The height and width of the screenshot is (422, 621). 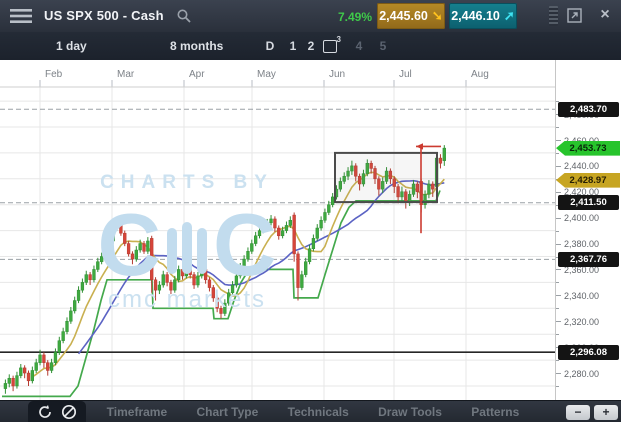 What do you see at coordinates (197, 46) in the screenshot?
I see `range-dropdown: 8 months` at bounding box center [197, 46].